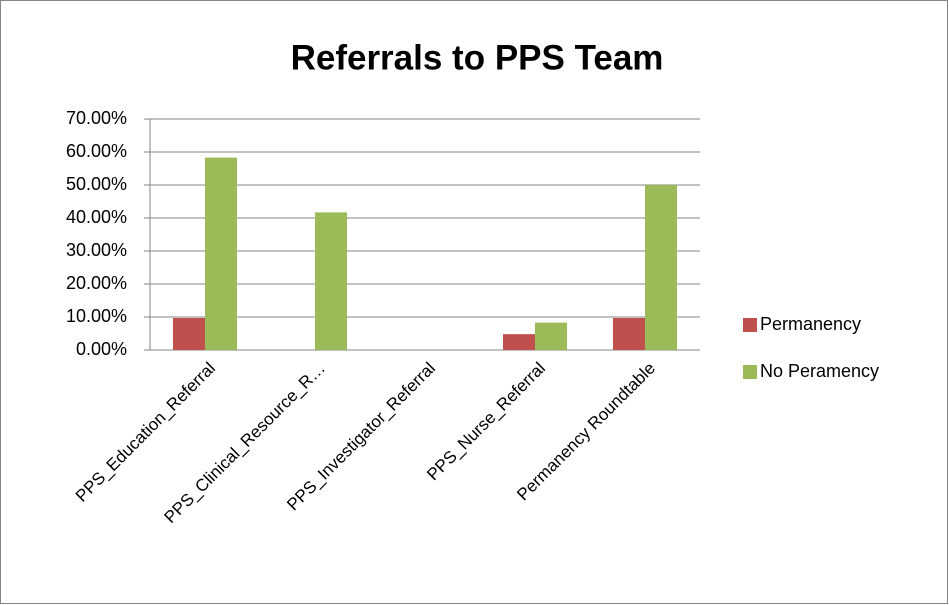 The height and width of the screenshot is (605, 949). Describe the element at coordinates (96, 283) in the screenshot. I see `y-tick-label: 20.00%` at that location.